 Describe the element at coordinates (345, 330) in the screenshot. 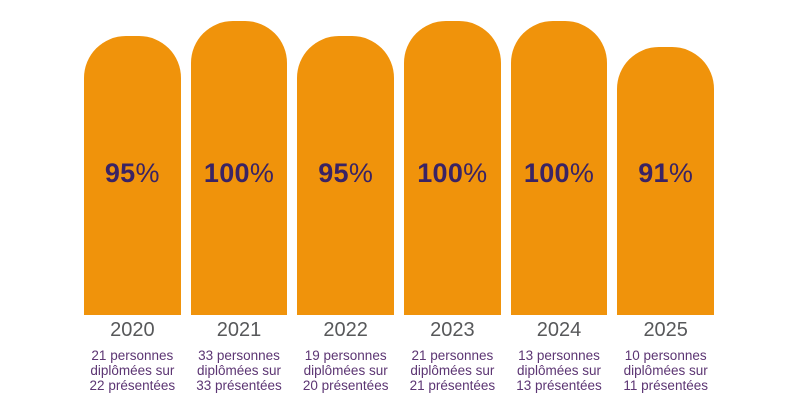

I see `year-label: 2022` at that location.